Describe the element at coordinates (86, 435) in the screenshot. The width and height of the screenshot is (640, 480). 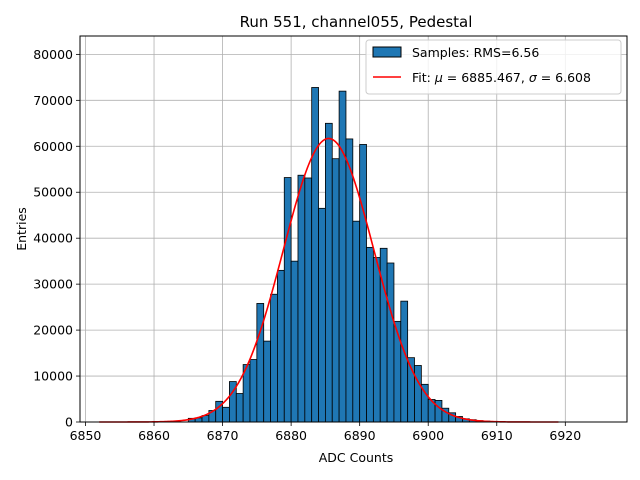
I see `x-tick-label: 6850` at that location.